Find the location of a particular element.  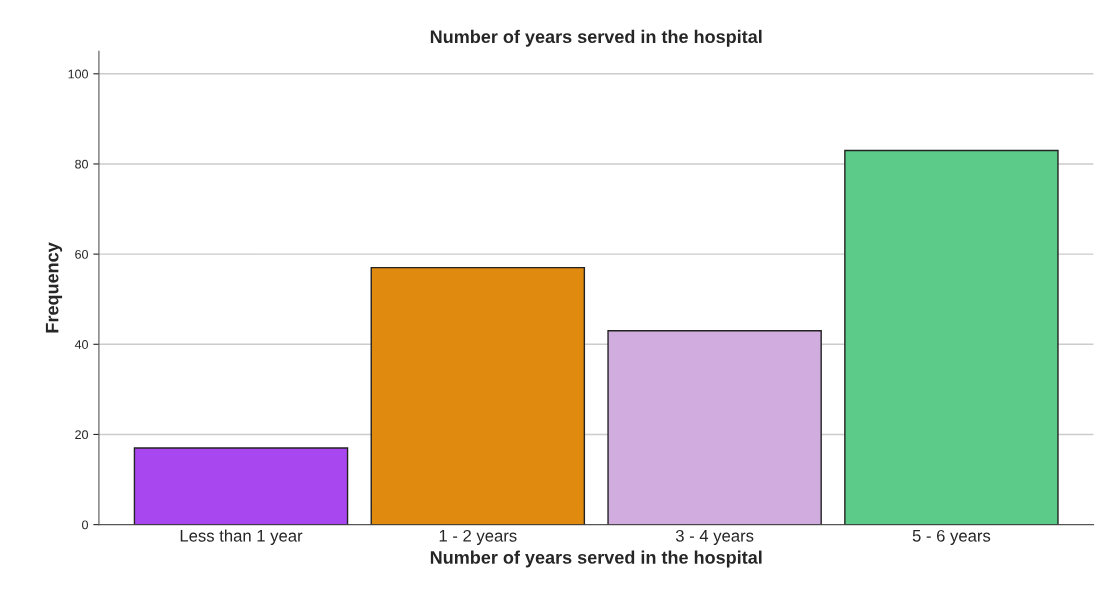

y-tick-label: 60 is located at coordinates (82, 254).